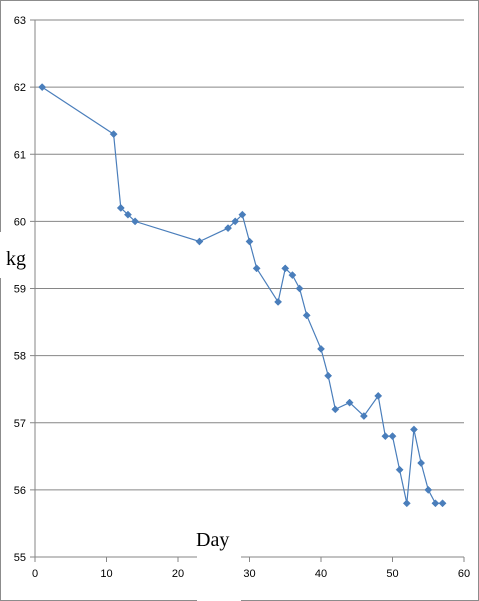 Image resolution: width=479 pixels, height=601 pixels. Describe the element at coordinates (464, 574) in the screenshot. I see `x-tick-label: 60` at that location.